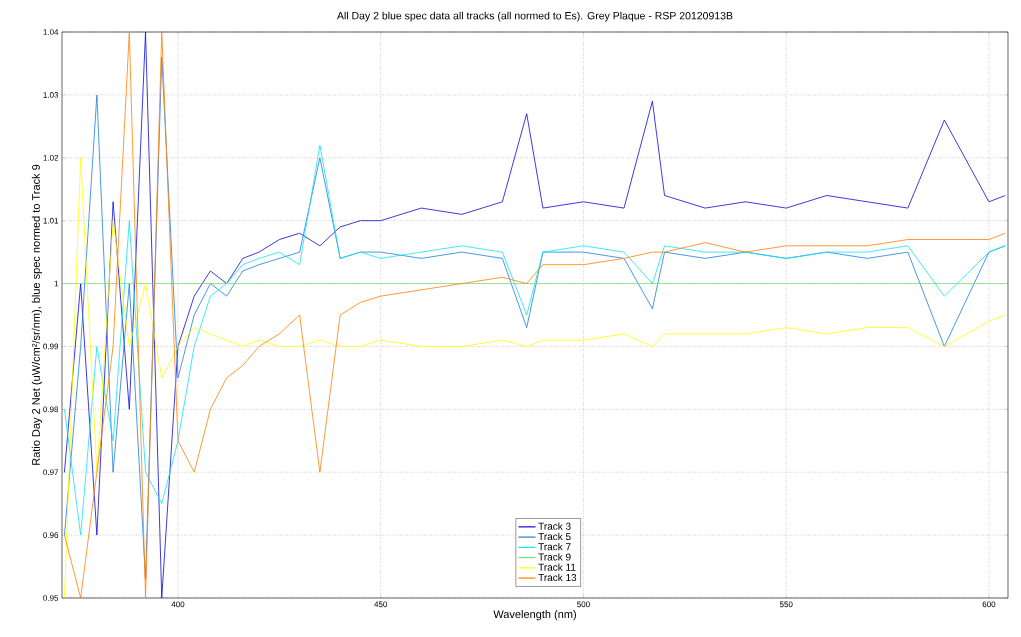 The width and height of the screenshot is (1021, 637). Describe the element at coordinates (37, 314) in the screenshot. I see `y-axis-title: Ratio Day 2 Net (uW/cm²/sr/nm), blue spec normed to Track 9` at that location.